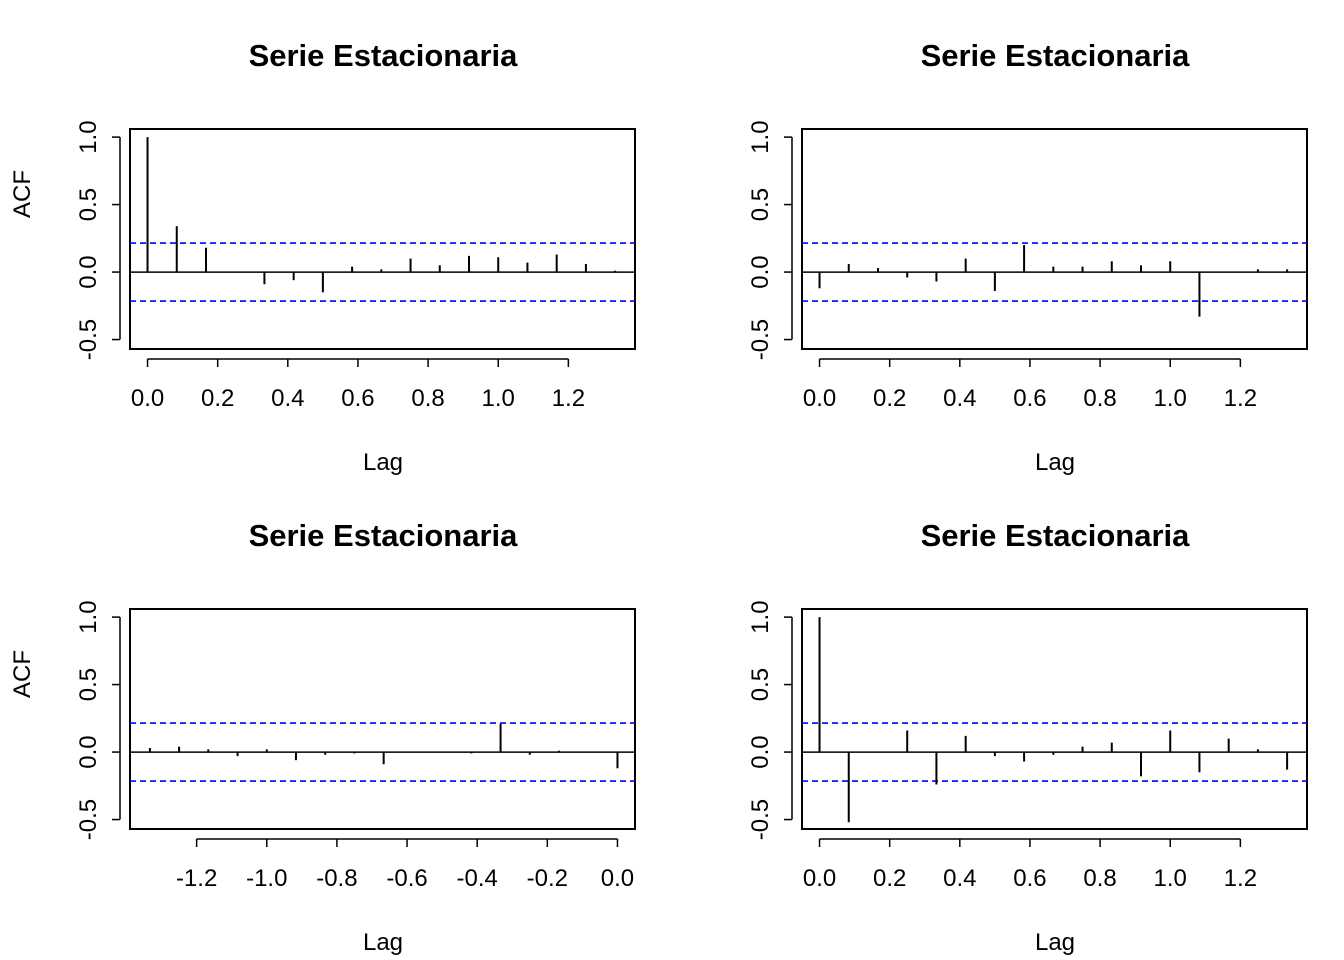  What do you see at coordinates (547, 878) in the screenshot?
I see `x-tick-label: -0.2` at bounding box center [547, 878].